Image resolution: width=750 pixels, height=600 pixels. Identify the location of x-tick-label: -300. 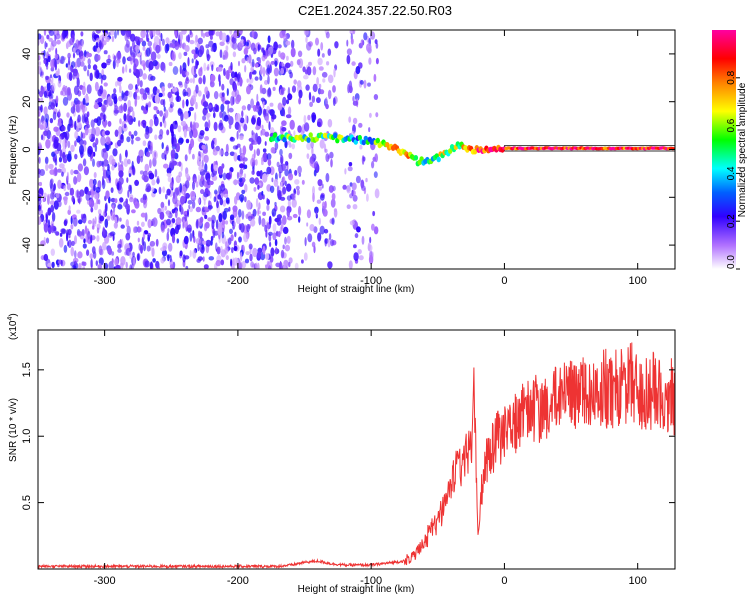
(105, 581).